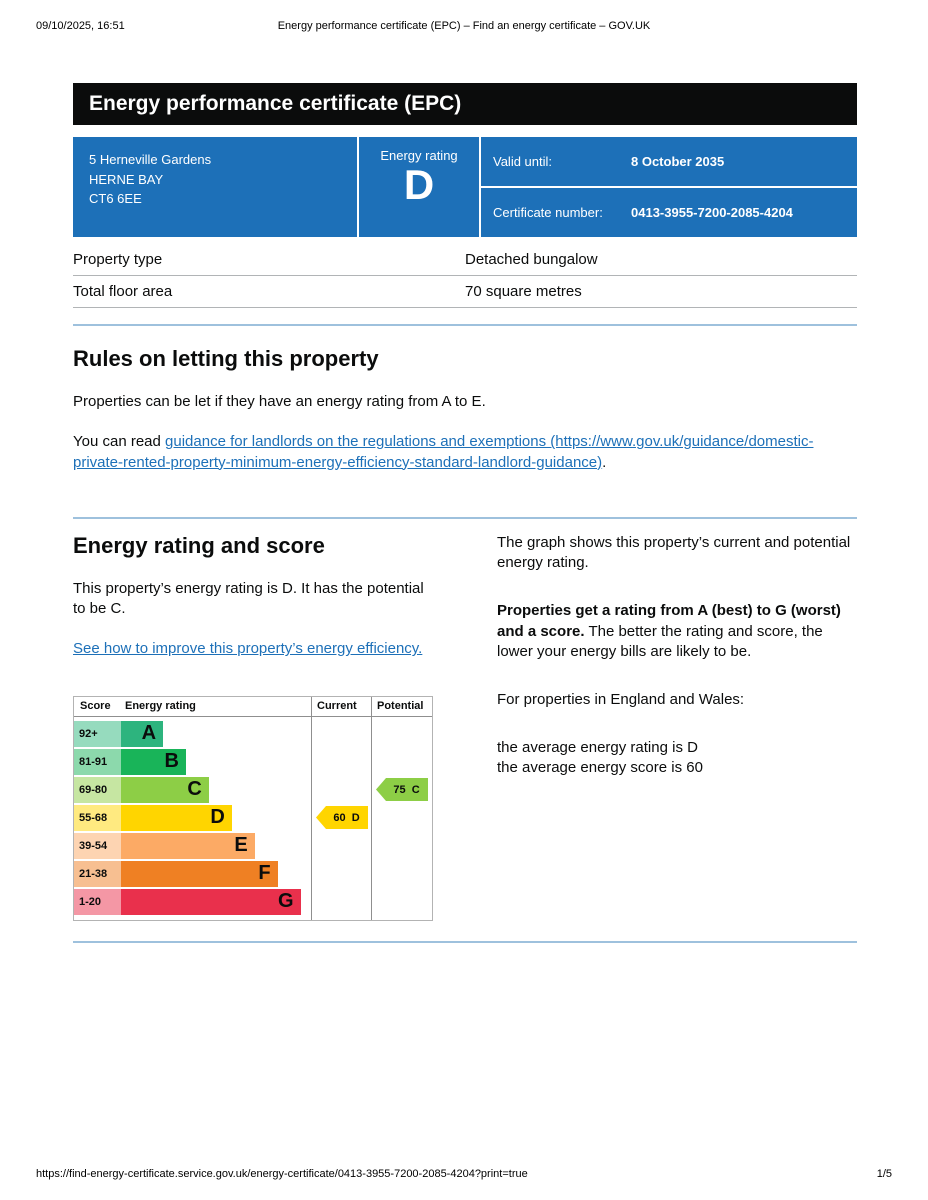 The height and width of the screenshot is (1200, 928). Describe the element at coordinates (548, 212) in the screenshot. I see `certificate-number-label: Certificate number:` at that location.